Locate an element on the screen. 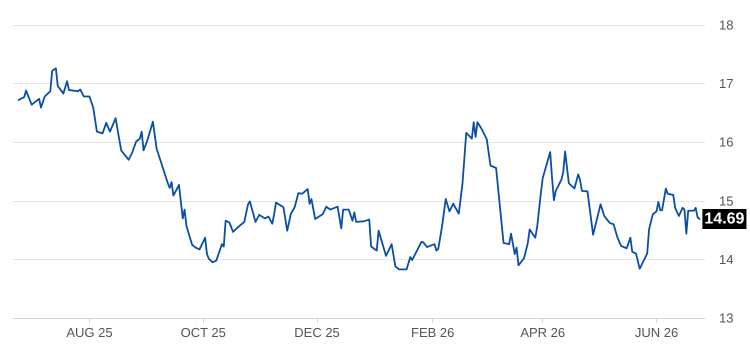 The height and width of the screenshot is (352, 750). x-tick-label: APR 26 is located at coordinates (543, 332).